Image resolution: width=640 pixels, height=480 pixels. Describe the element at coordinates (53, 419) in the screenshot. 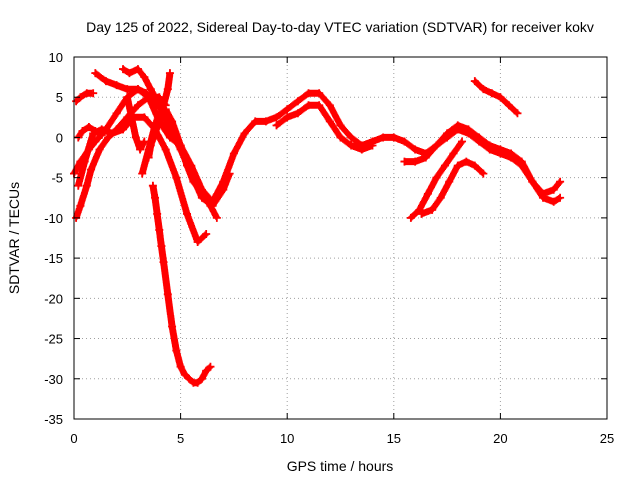

I see `y-tick-label: -35` at that location.